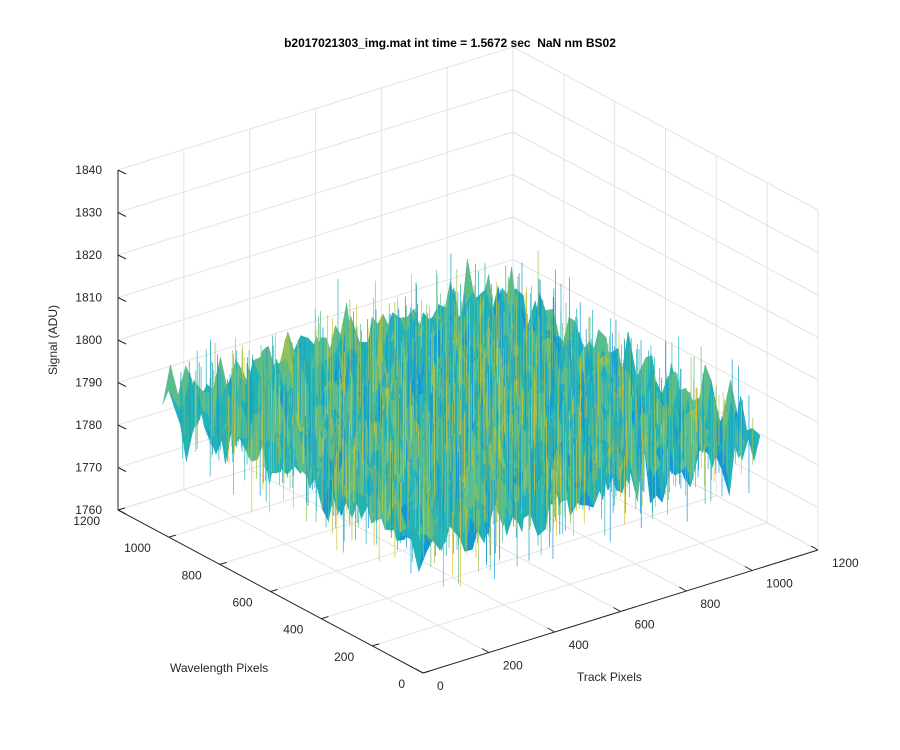  What do you see at coordinates (53, 340) in the screenshot?
I see `z-axis-label: Signal (ADU)` at bounding box center [53, 340].